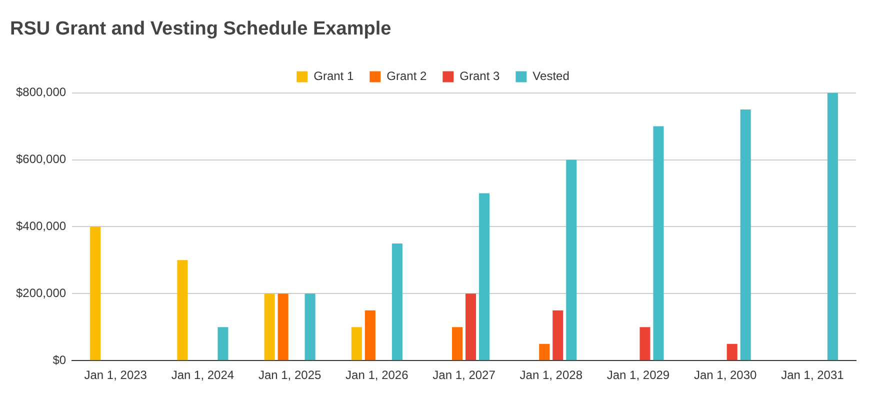  What do you see at coordinates (41, 159) in the screenshot?
I see `y-tick-label: $600,000` at bounding box center [41, 159].